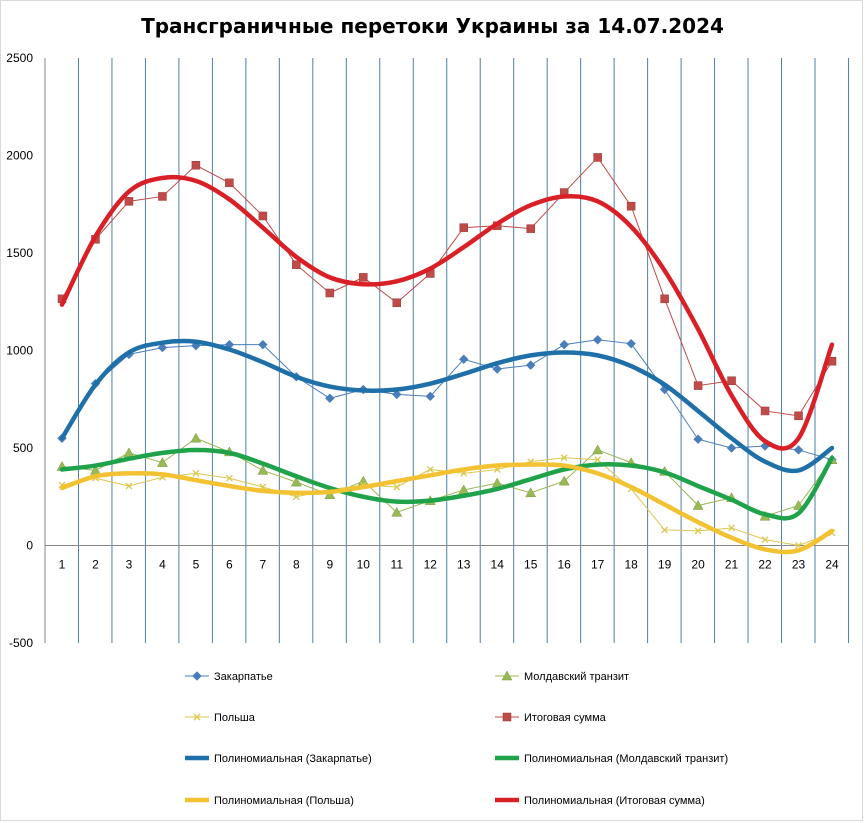 The width and height of the screenshot is (865, 823). Describe the element at coordinates (576, 677) in the screenshot. I see `legend-label: Молдавский транзит` at that location.